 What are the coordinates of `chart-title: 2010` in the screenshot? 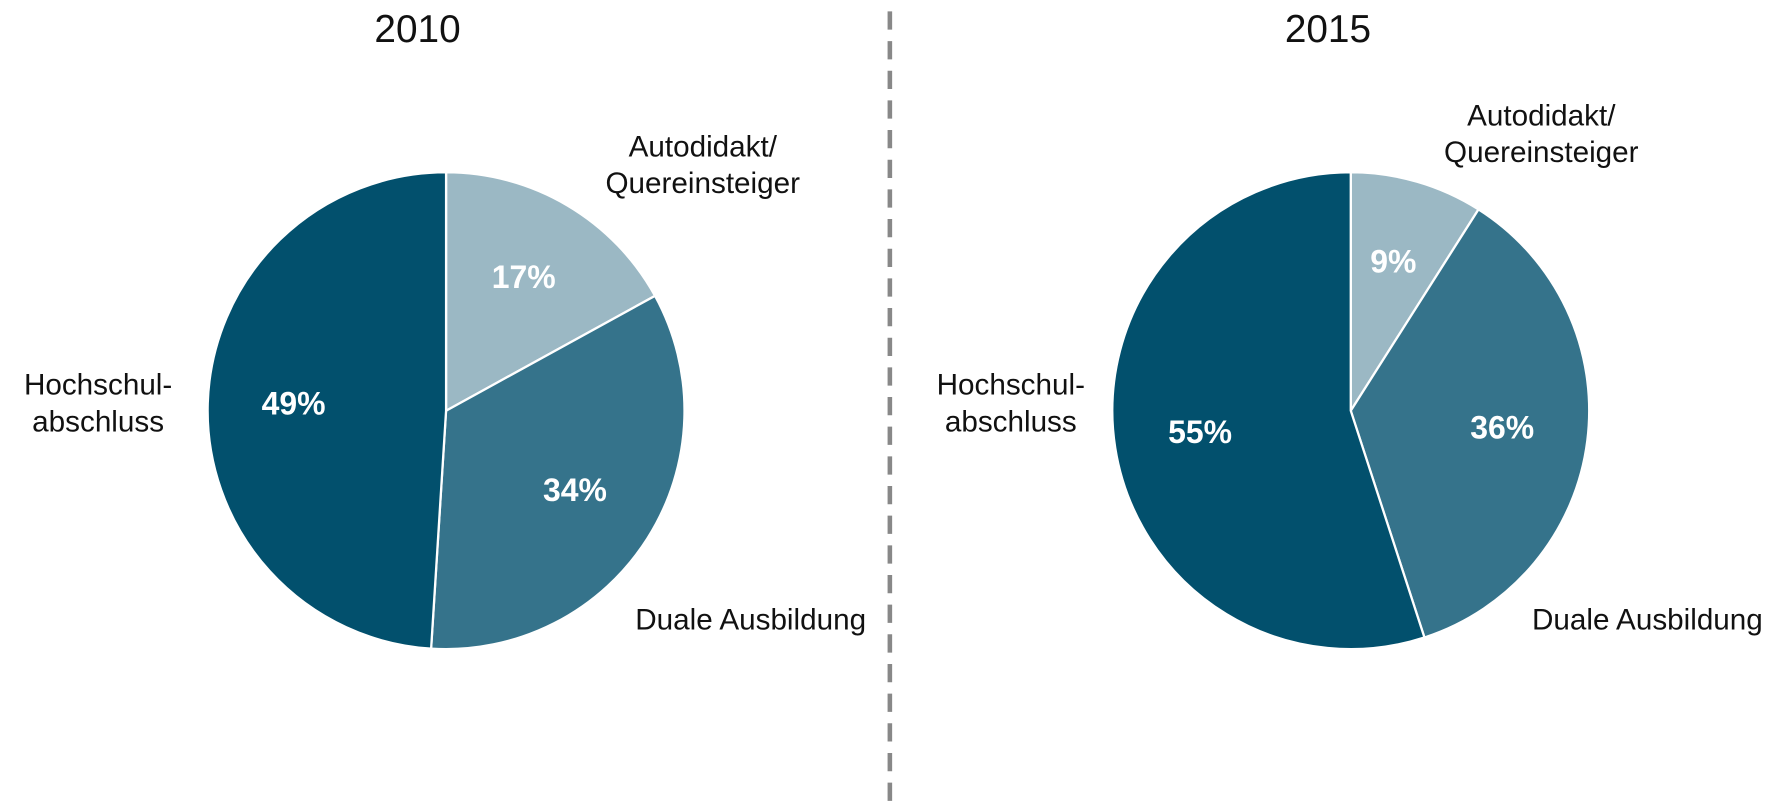 It's located at (417, 29).